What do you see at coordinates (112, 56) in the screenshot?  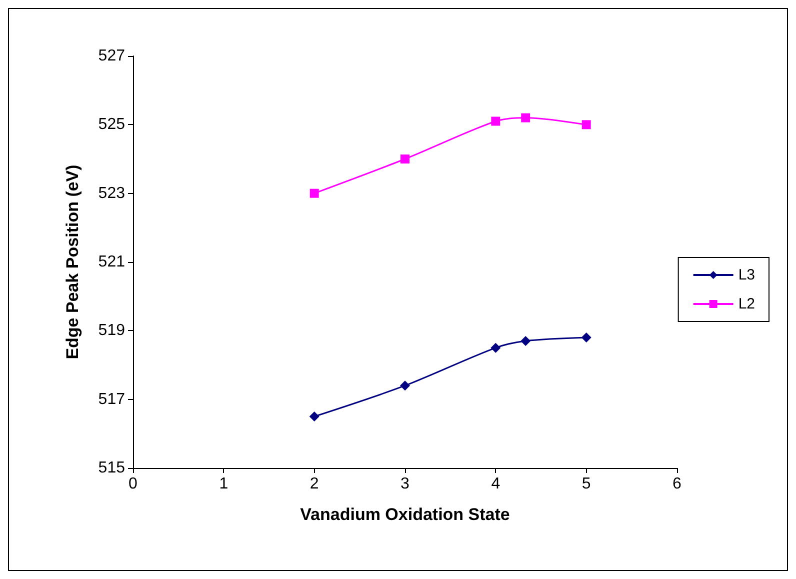 I see `y-tick-label: 527` at bounding box center [112, 56].